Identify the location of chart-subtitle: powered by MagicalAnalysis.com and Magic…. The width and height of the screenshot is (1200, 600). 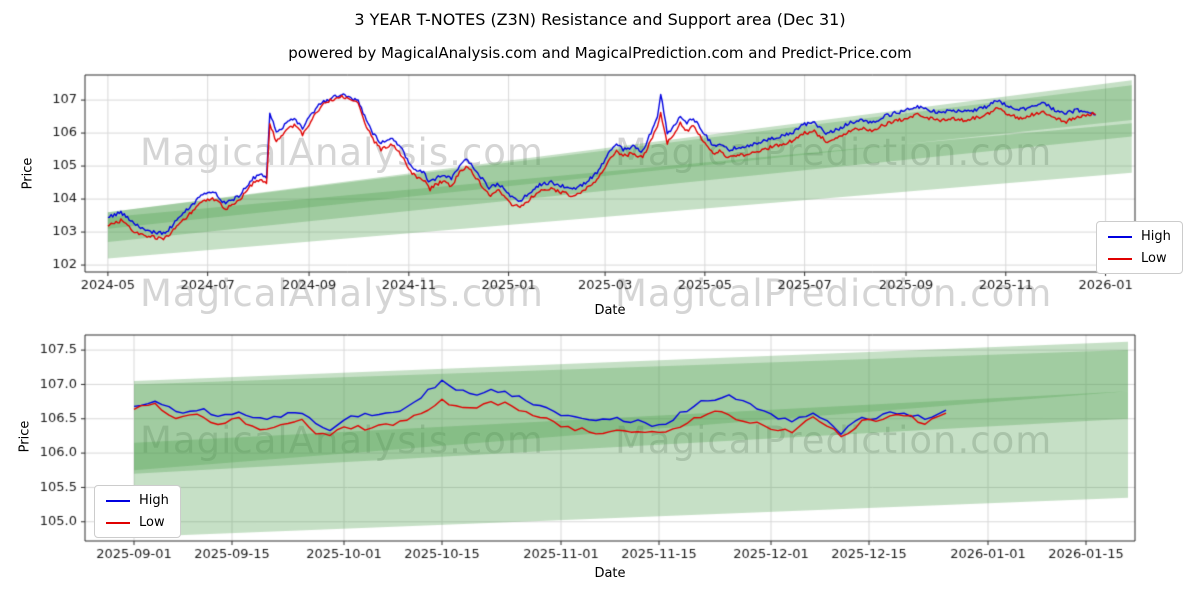
(600, 53).